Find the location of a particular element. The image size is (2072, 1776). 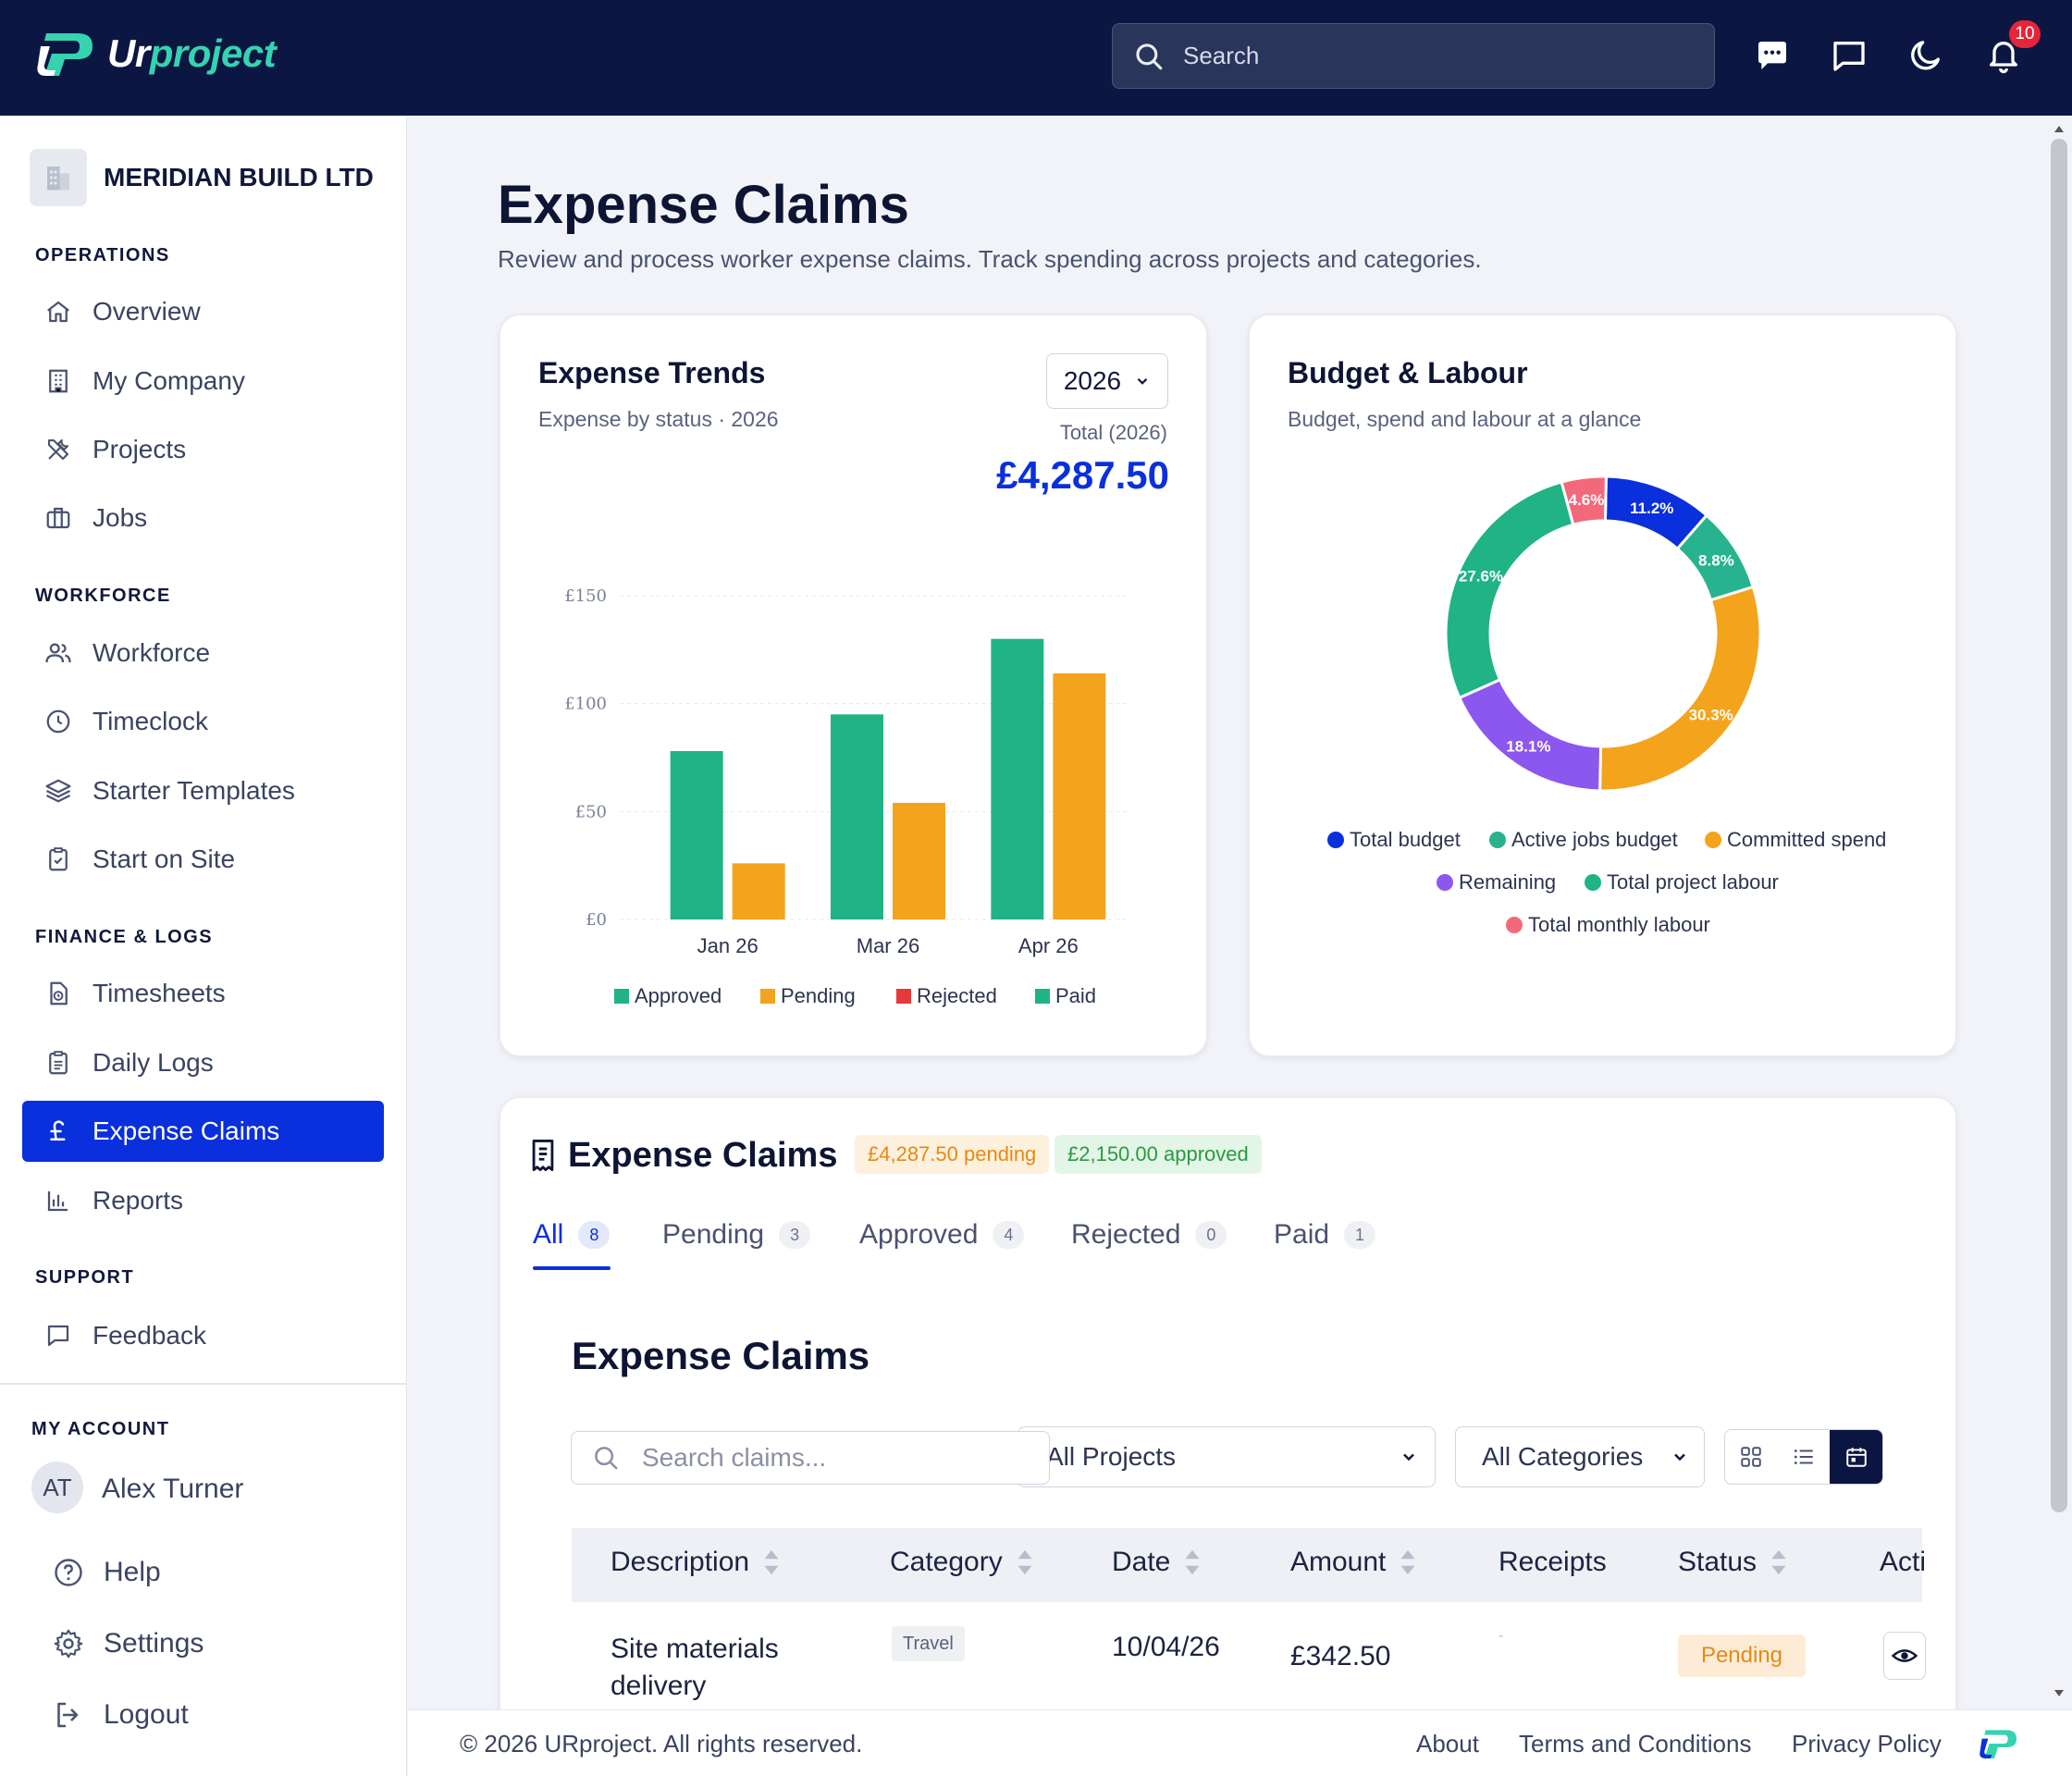

legend-item-paid: Paid is located at coordinates (1065, 996).